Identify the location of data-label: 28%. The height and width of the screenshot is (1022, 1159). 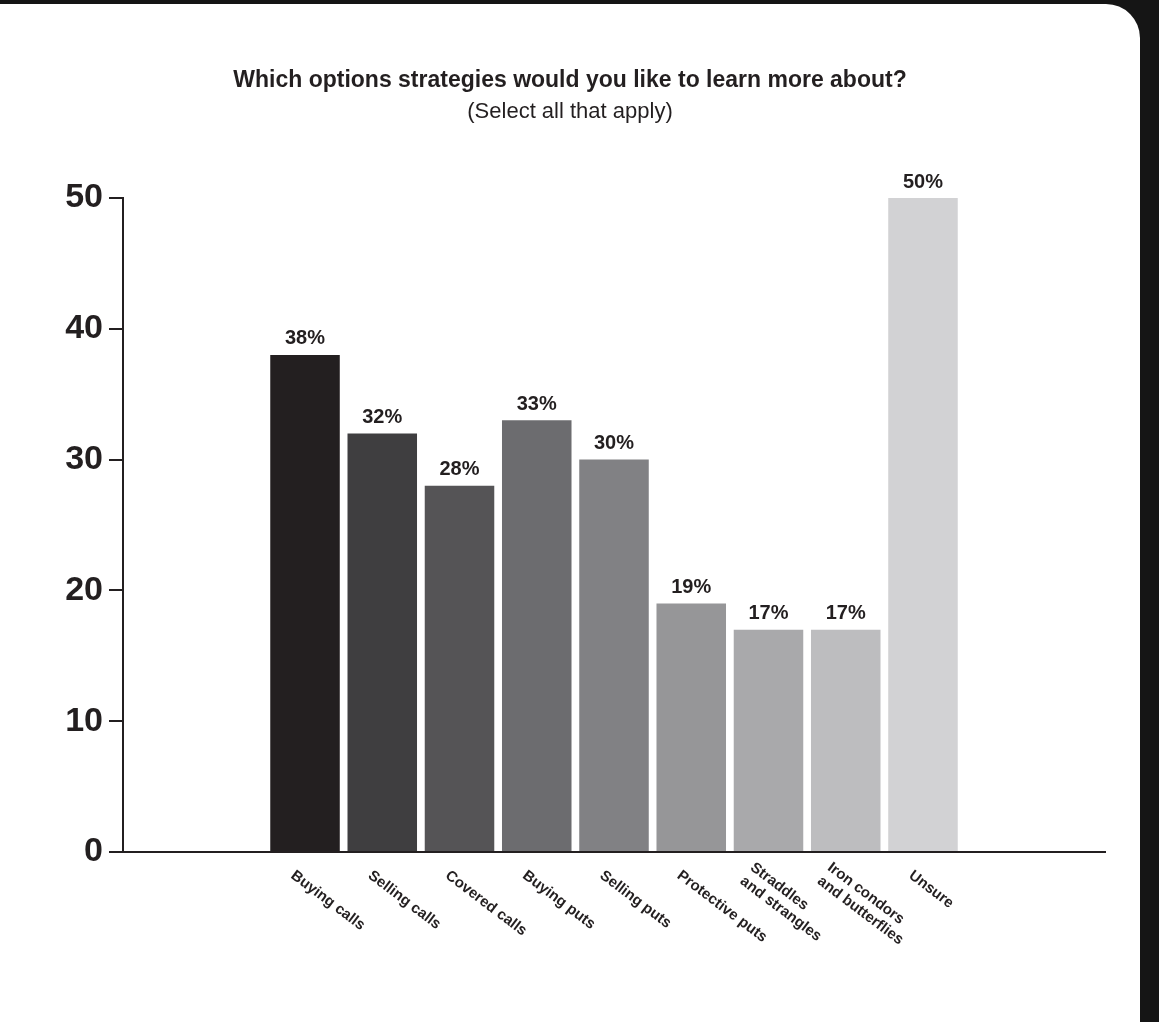
(459, 468).